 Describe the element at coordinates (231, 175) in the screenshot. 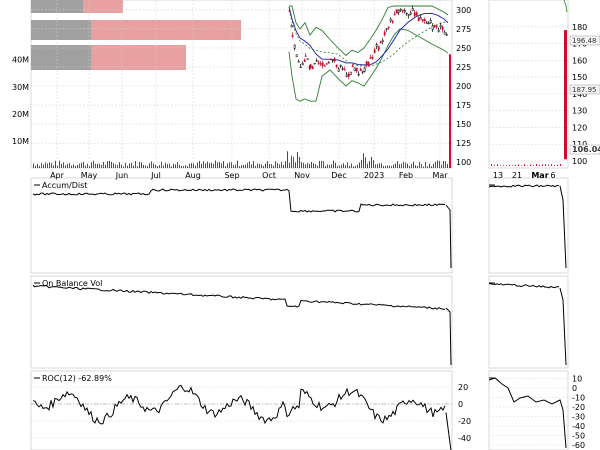

I see `x-tick-label: Sep` at that location.